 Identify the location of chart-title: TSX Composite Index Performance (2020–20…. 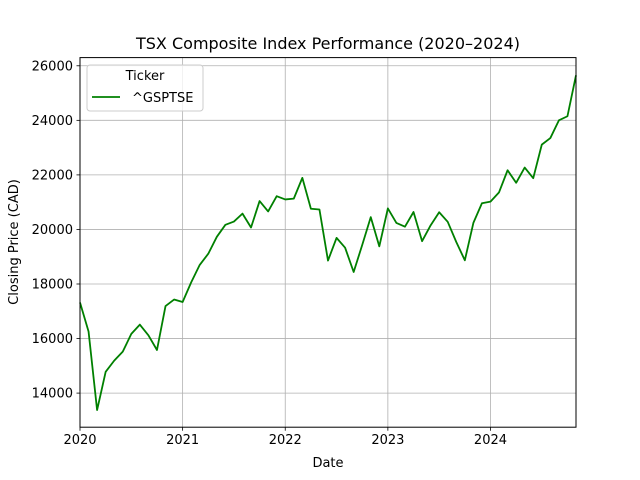
(327, 43).